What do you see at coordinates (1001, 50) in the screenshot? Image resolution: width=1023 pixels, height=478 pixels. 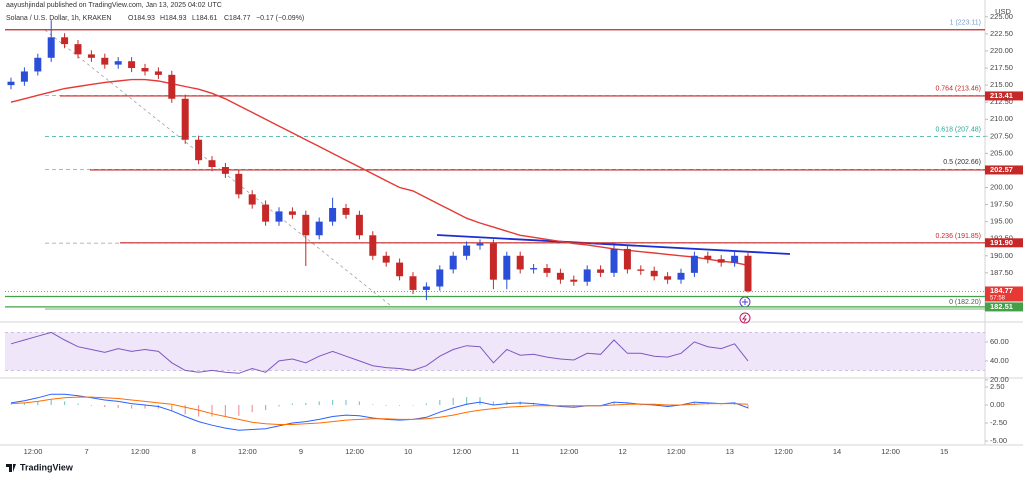 I see `y-tick-label: 220.00` at bounding box center [1001, 50].